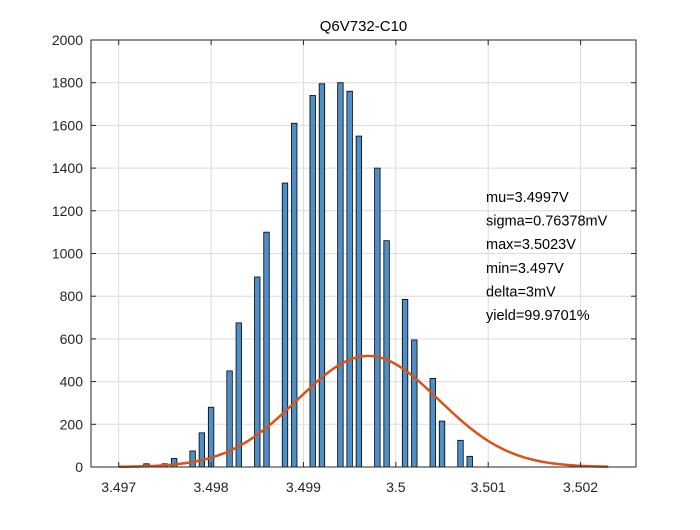 Image resolution: width=700 pixels, height=530 pixels. What do you see at coordinates (67, 168) in the screenshot?
I see `y-tick-label: 1400` at bounding box center [67, 168].